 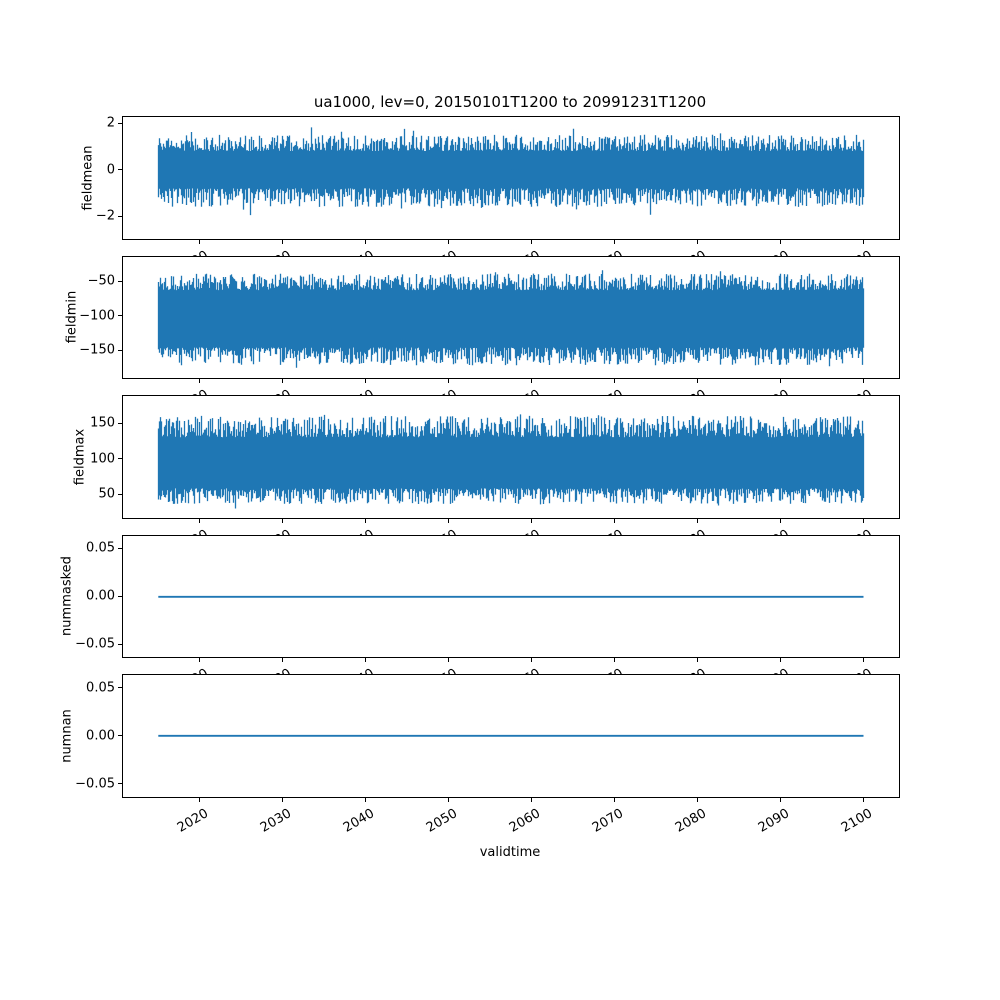 What do you see at coordinates (97, 316) in the screenshot?
I see `y-tick-label: −100` at bounding box center [97, 316].